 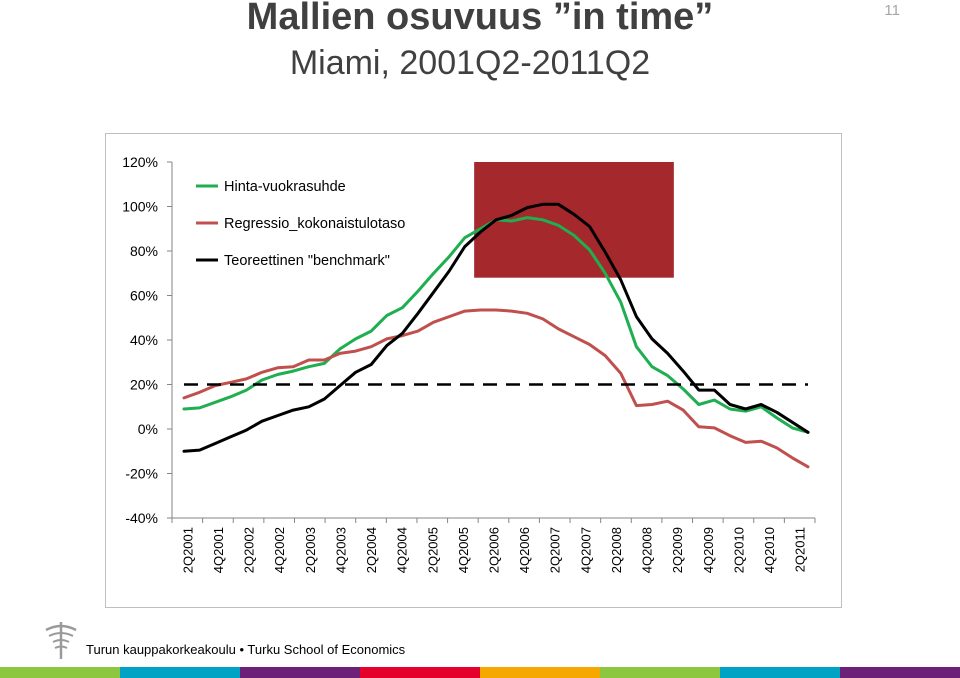 What do you see at coordinates (279, 550) in the screenshot?
I see `x-tick-label: 4Q2002` at bounding box center [279, 550].